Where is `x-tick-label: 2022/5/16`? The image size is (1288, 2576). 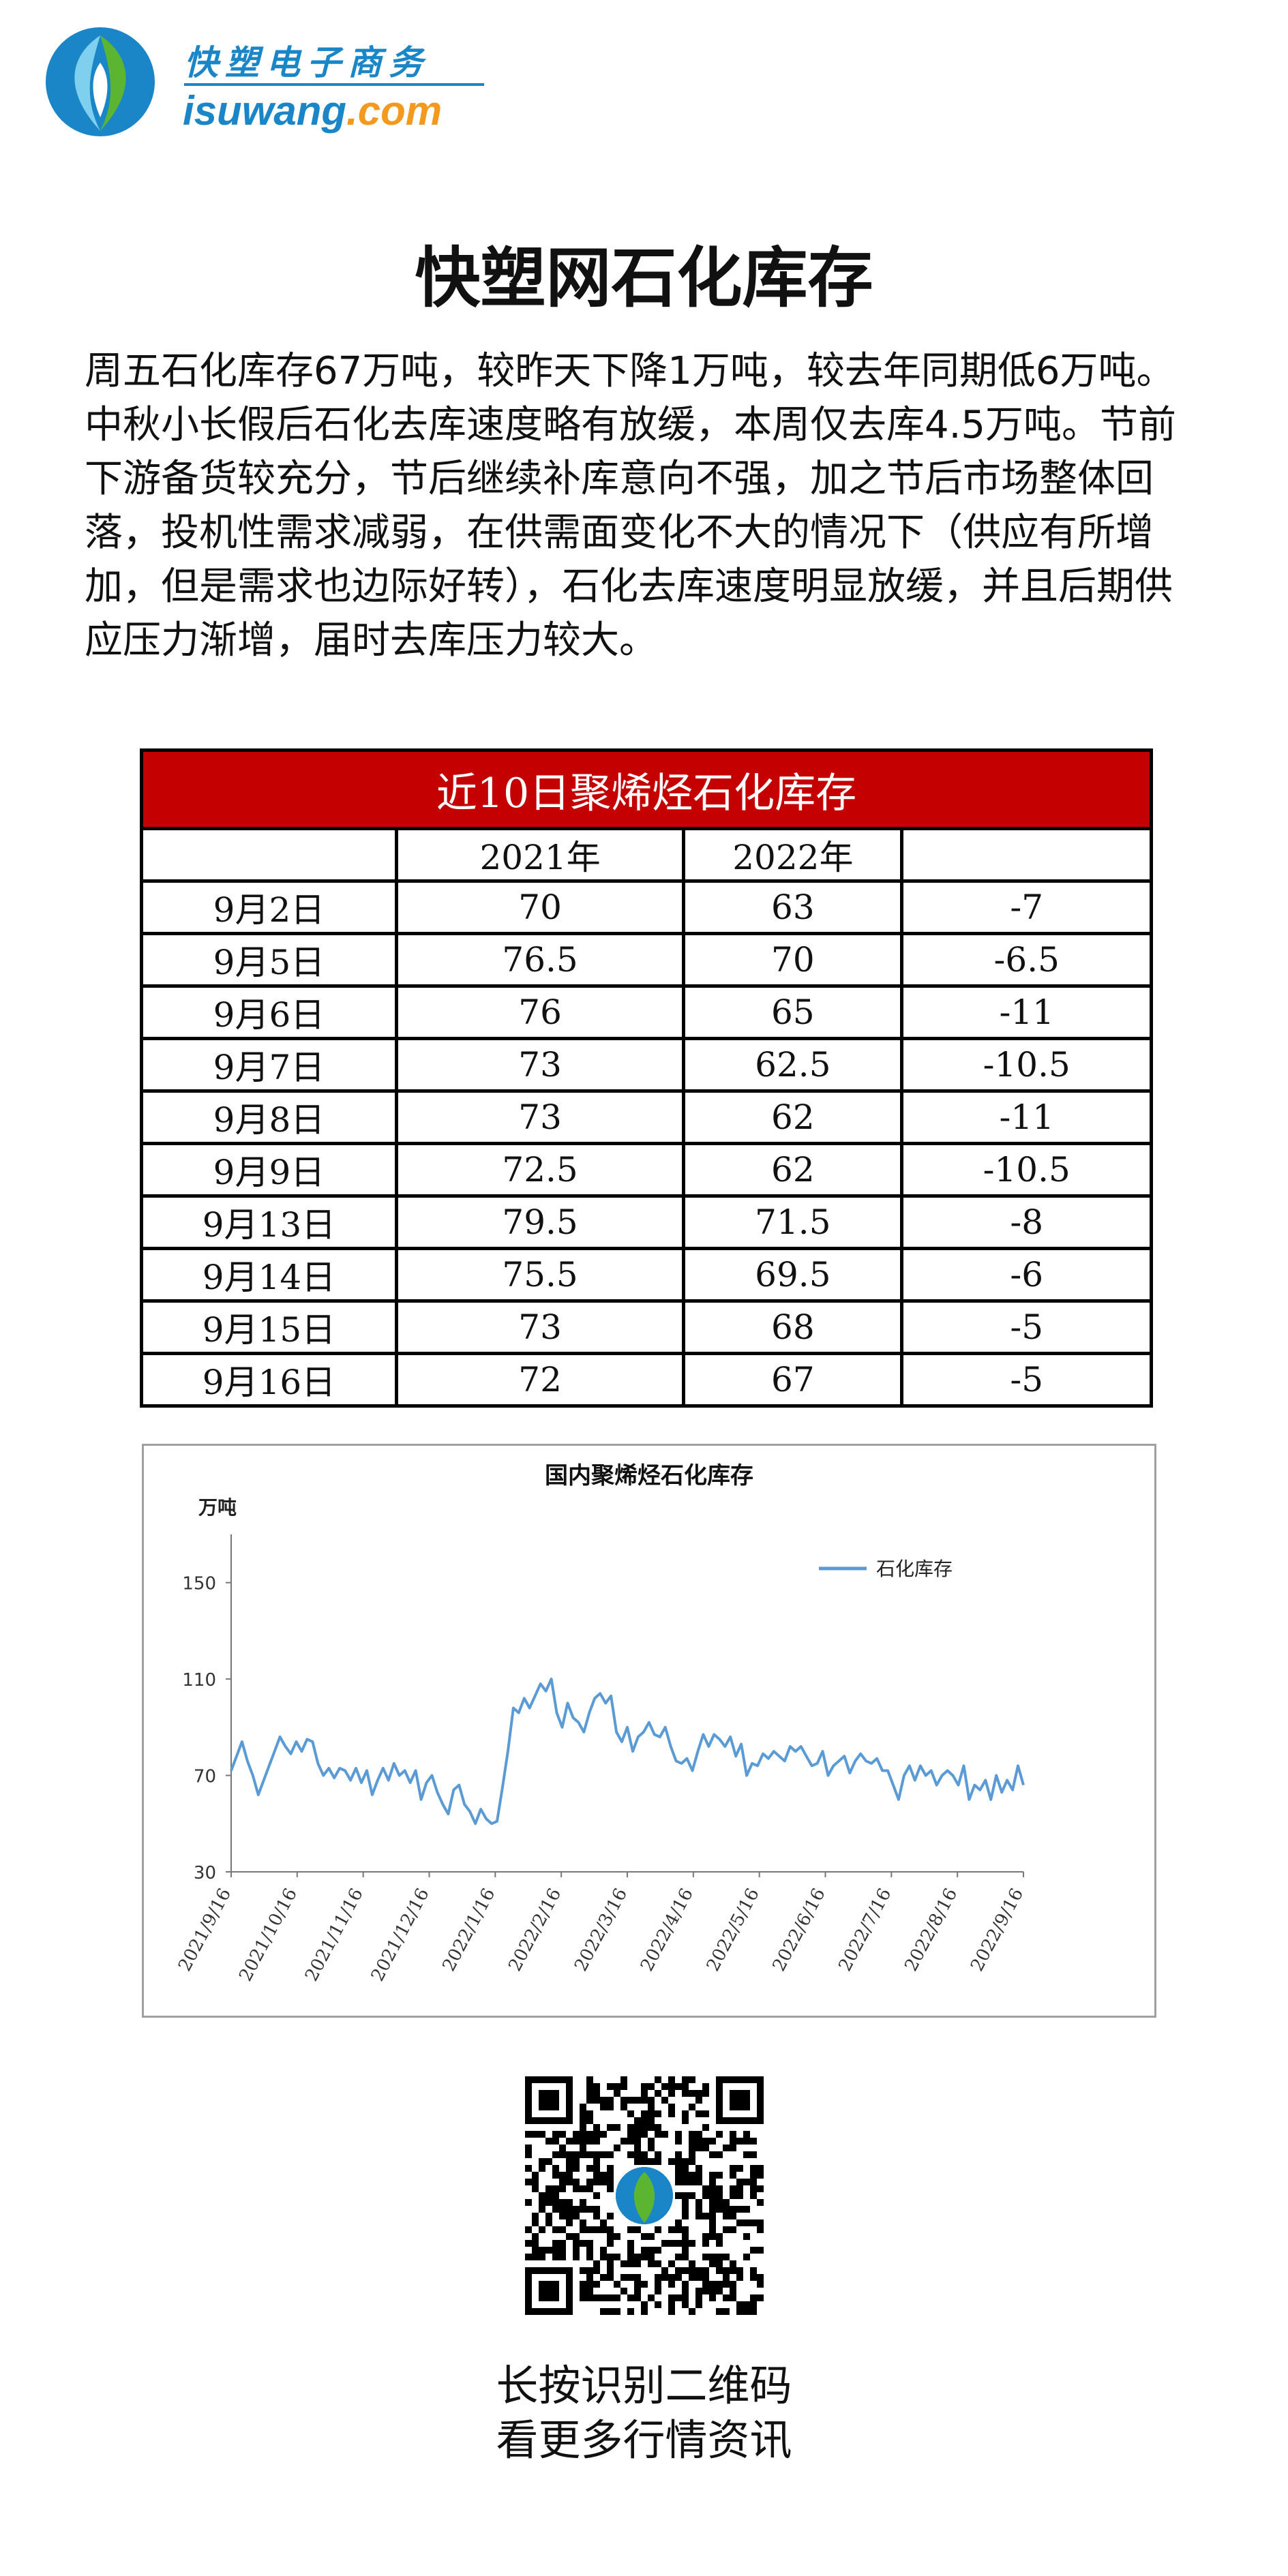 x-tick-label: 2022/5/16 is located at coordinates (733, 1930).